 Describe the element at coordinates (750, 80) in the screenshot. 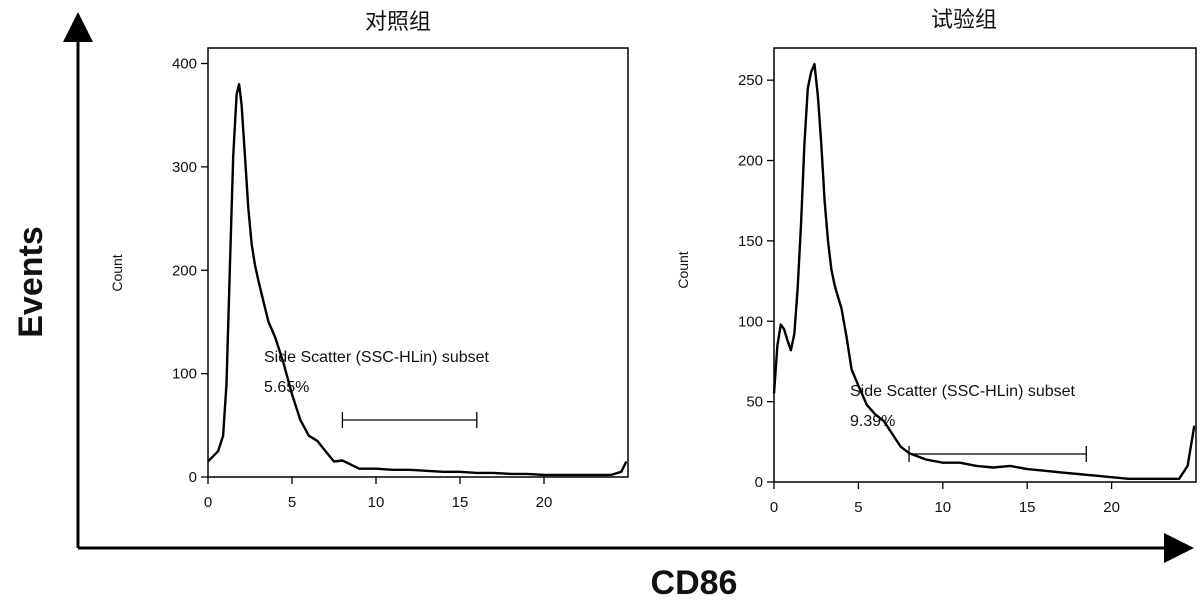

I see `y-tick-label: 250` at that location.